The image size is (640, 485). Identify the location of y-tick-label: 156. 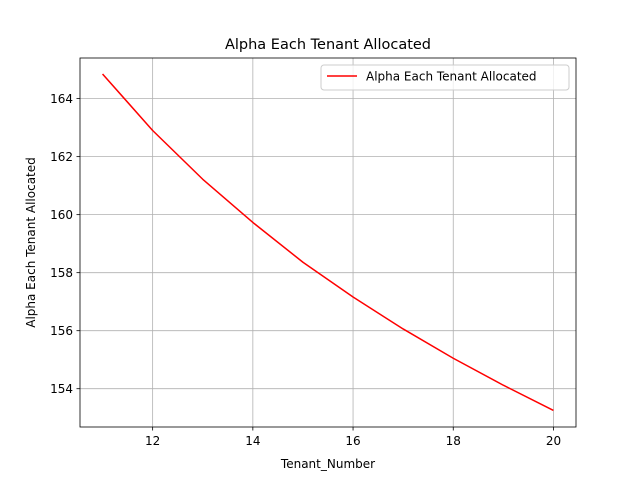
(61, 331).